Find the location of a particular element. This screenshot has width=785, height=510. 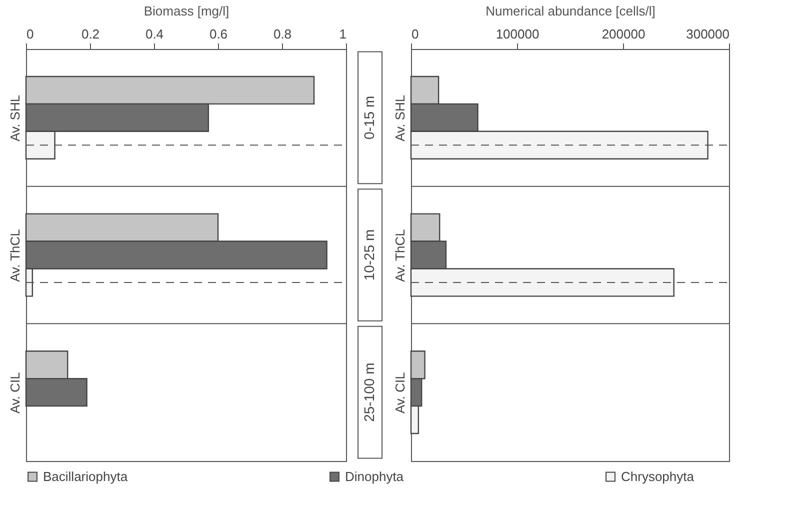

legend-label: Chrysophyta is located at coordinates (658, 476).